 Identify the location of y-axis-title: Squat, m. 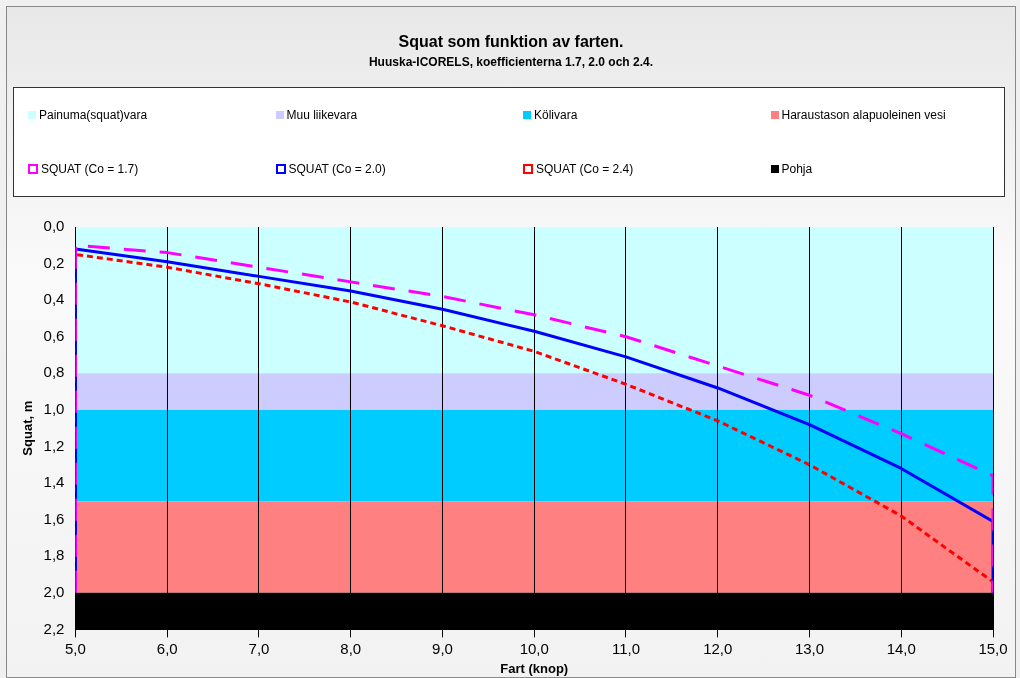
(28, 428).